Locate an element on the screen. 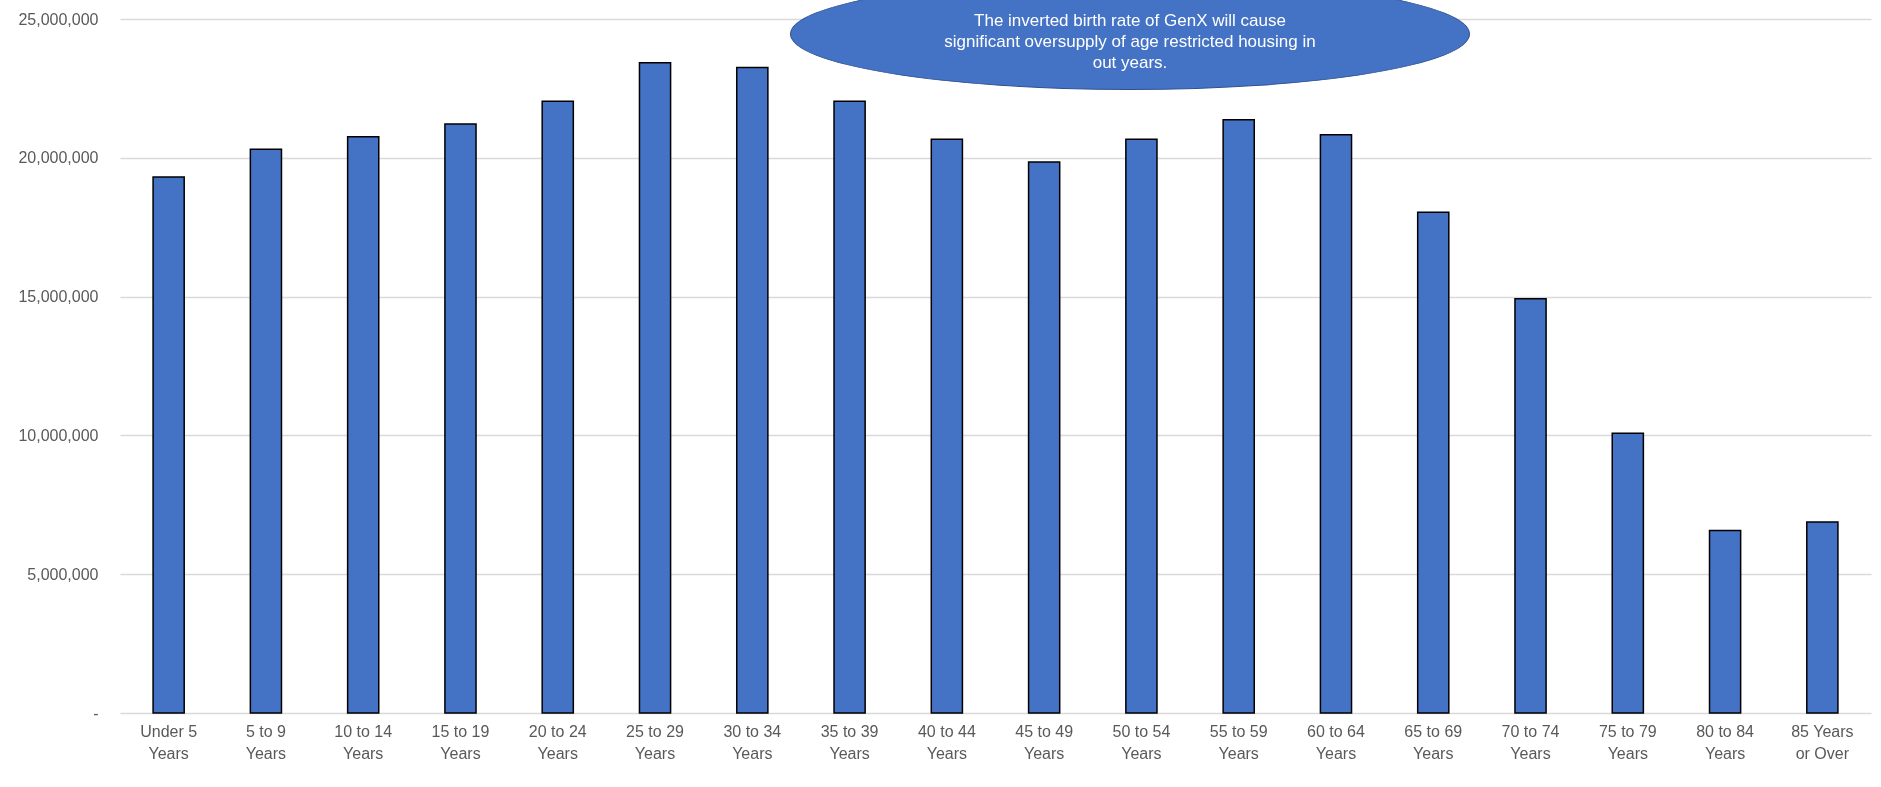 This screenshot has width=1881, height=787. x-tick-label: 10 to 14 Years is located at coordinates (363, 742).